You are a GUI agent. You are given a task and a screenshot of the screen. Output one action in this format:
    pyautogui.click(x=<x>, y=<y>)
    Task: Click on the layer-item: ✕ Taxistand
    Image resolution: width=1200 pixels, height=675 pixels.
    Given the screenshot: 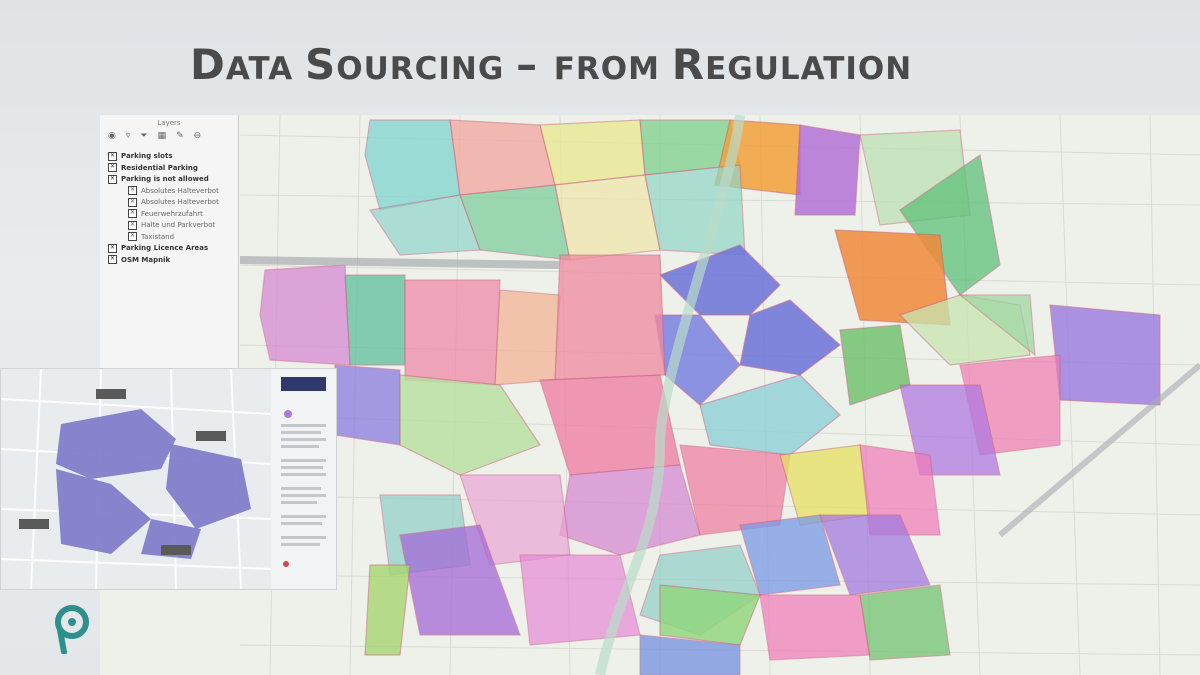 What is the action you would take?
    pyautogui.click(x=151, y=236)
    